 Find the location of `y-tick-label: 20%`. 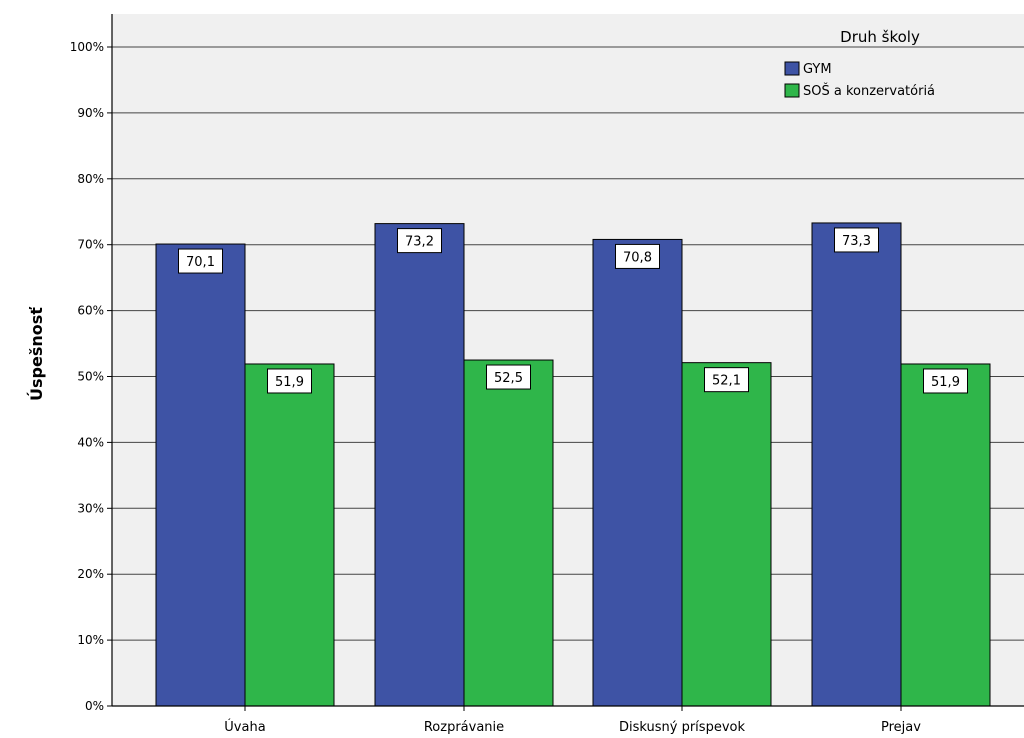

y-tick-label: 20% is located at coordinates (90, 574).